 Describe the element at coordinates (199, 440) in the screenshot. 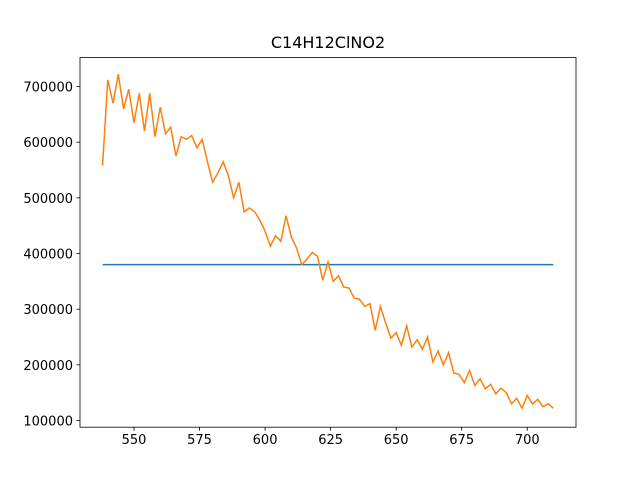

I see `x-tick-label: 575` at that location.